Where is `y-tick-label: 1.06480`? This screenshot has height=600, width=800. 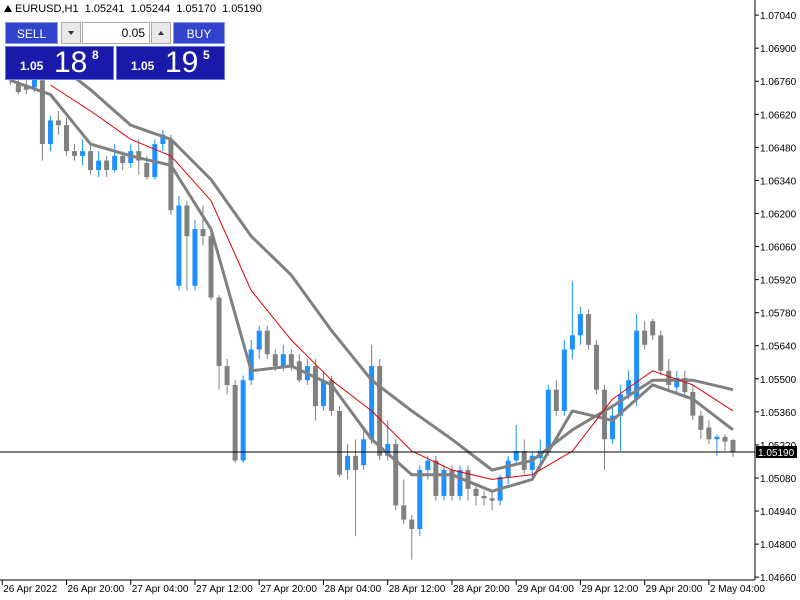 y-tick-label: 1.06480 is located at coordinates (778, 148).